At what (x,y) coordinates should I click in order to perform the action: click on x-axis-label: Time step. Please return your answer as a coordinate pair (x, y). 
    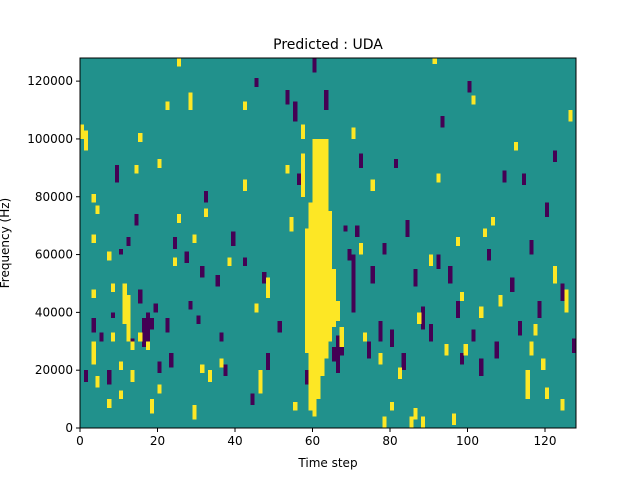
    Looking at the image, I should click on (327, 463).